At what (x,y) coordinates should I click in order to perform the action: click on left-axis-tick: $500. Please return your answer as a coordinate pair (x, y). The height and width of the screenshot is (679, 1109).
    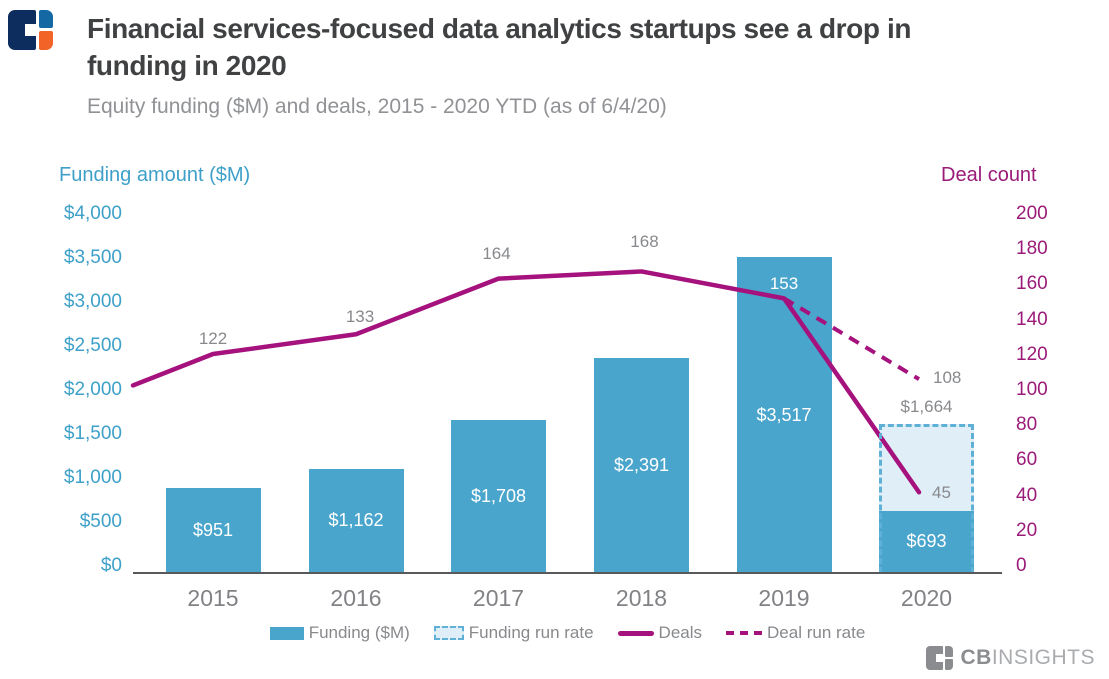
    Looking at the image, I should click on (100, 521).